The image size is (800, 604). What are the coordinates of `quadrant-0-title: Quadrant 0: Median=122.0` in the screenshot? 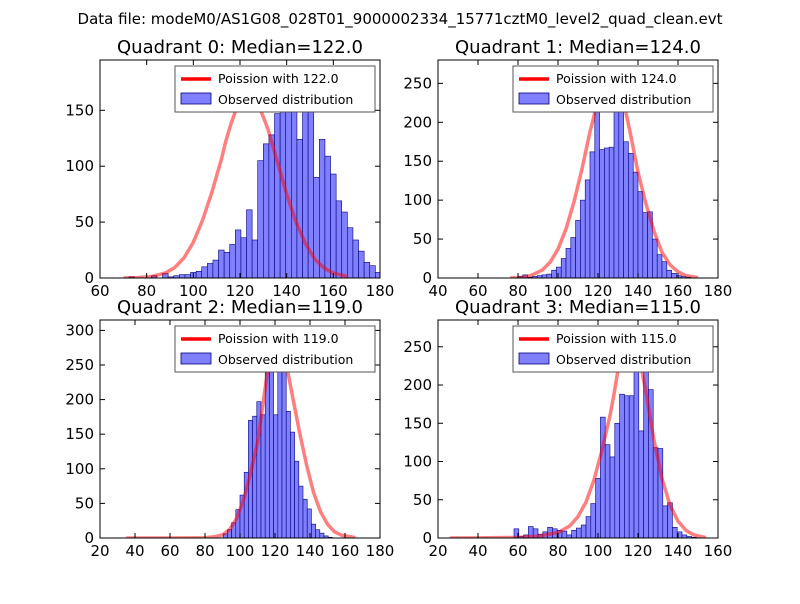 It's located at (240, 47).